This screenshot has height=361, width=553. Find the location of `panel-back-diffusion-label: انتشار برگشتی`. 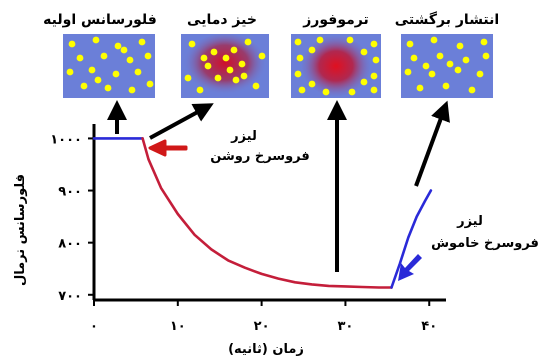

panel-back-diffusion-label: انتشار برگشتی is located at coordinates (447, 19).